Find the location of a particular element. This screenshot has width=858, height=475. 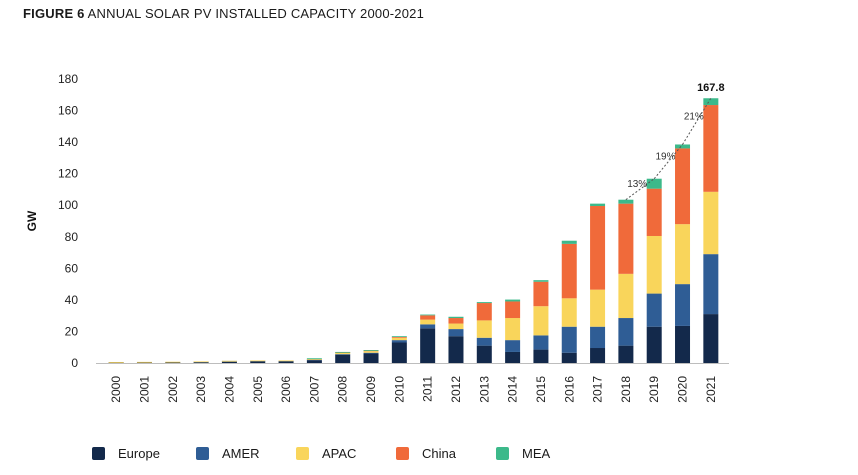

bar-segment-apac-2014 is located at coordinates (513, 329).